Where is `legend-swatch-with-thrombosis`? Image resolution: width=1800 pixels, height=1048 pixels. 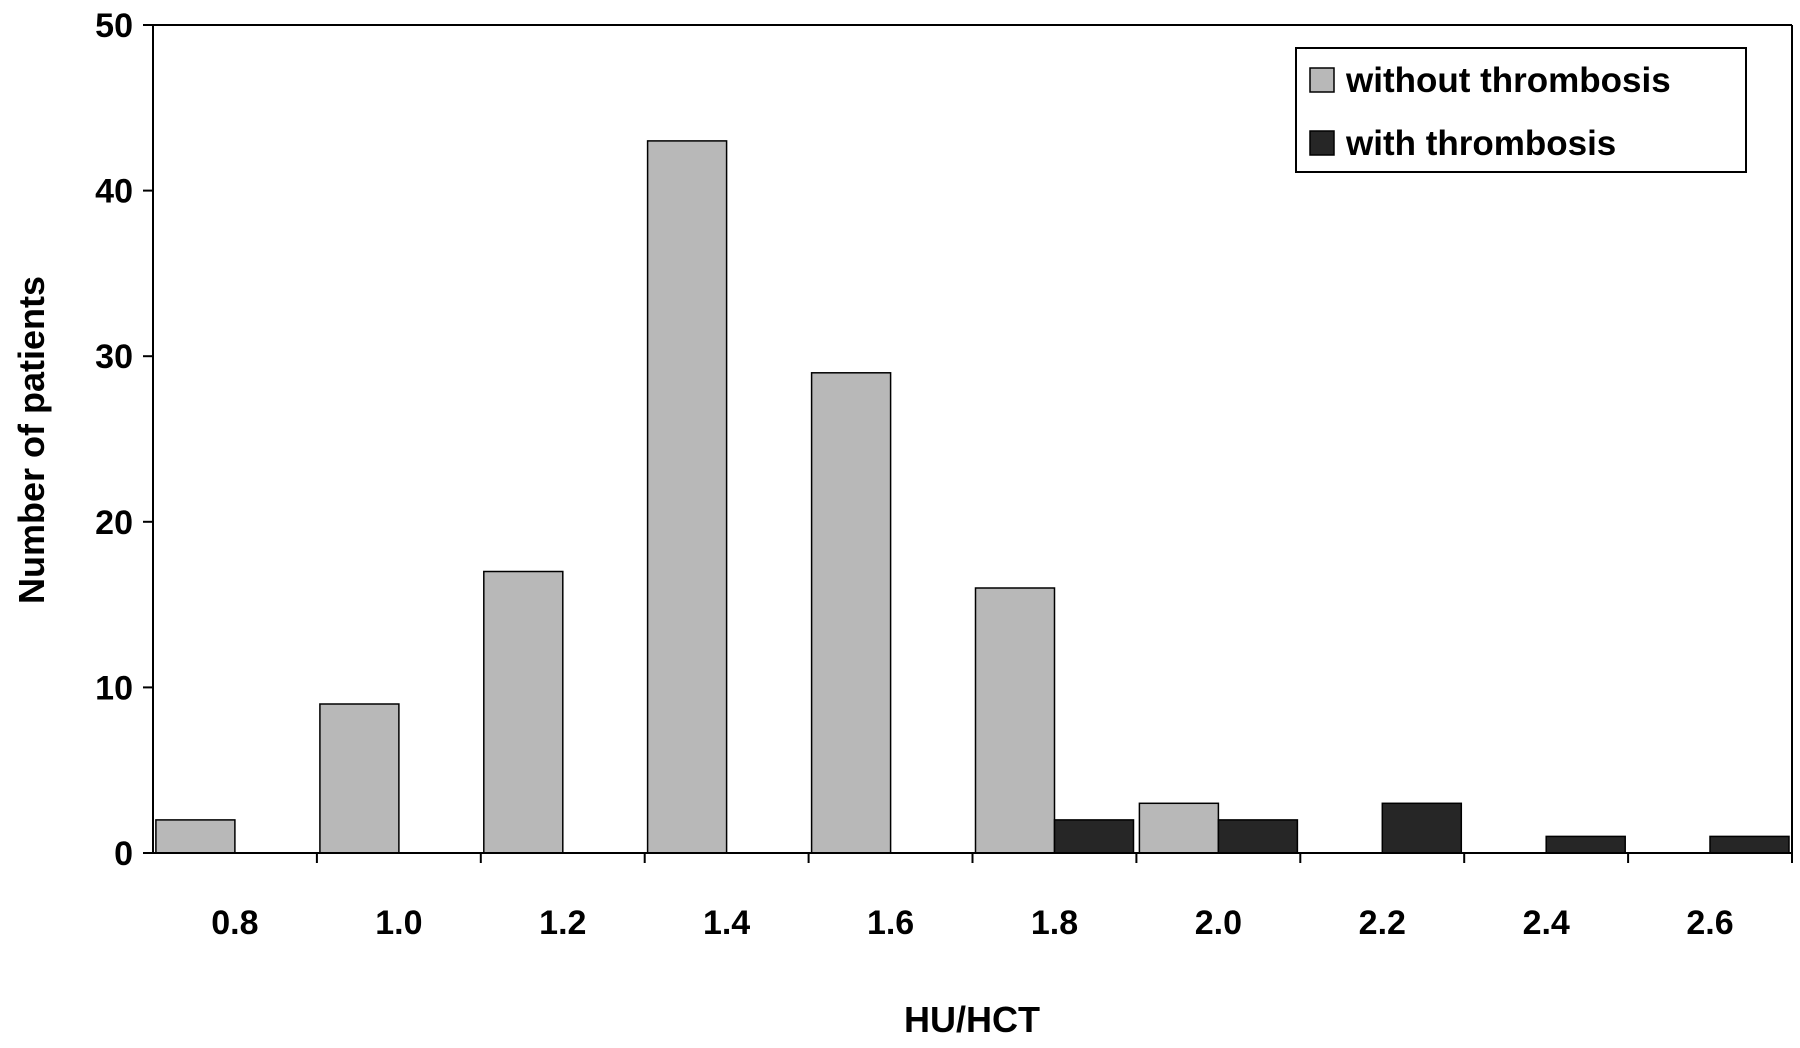 legend-swatch-with-thrombosis is located at coordinates (1322, 143).